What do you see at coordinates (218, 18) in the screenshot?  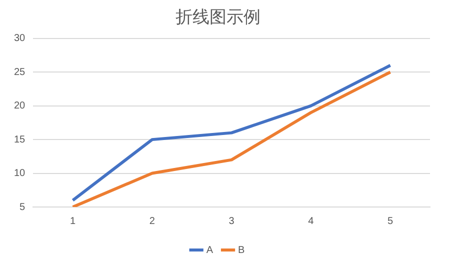 I see `chart-title: 折线图示例` at bounding box center [218, 18].